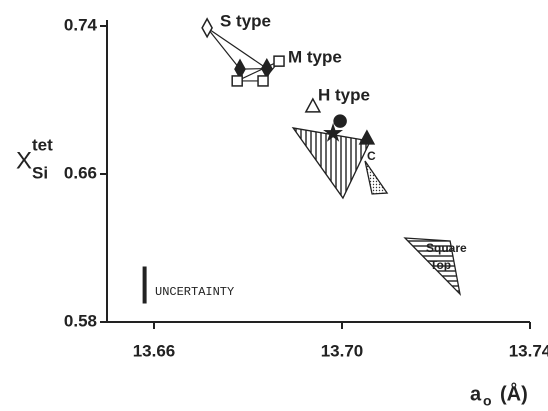 The image size is (548, 411). I want to click on x-axis-label-unit: (Å), so click(514, 393).